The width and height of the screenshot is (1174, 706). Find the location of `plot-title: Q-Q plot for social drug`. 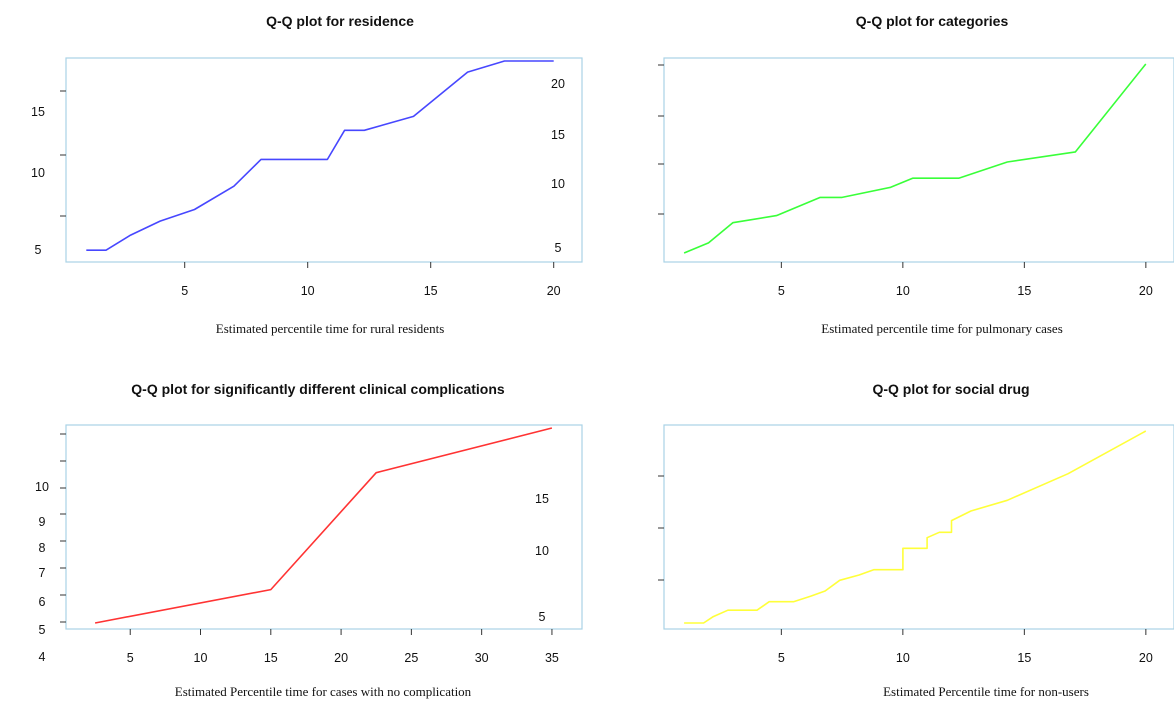

plot-title: Q-Q plot for social drug is located at coordinates (950, 389).